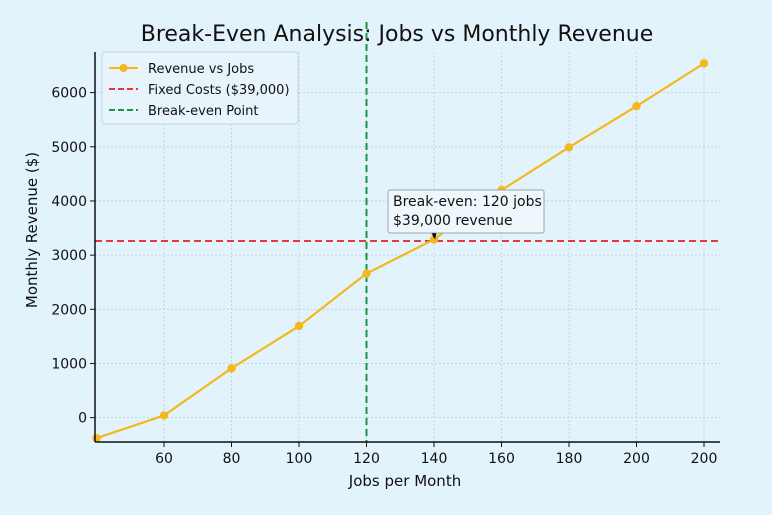 Image resolution: width=772 pixels, height=515 pixels. I want to click on legend-box, so click(200, 88).